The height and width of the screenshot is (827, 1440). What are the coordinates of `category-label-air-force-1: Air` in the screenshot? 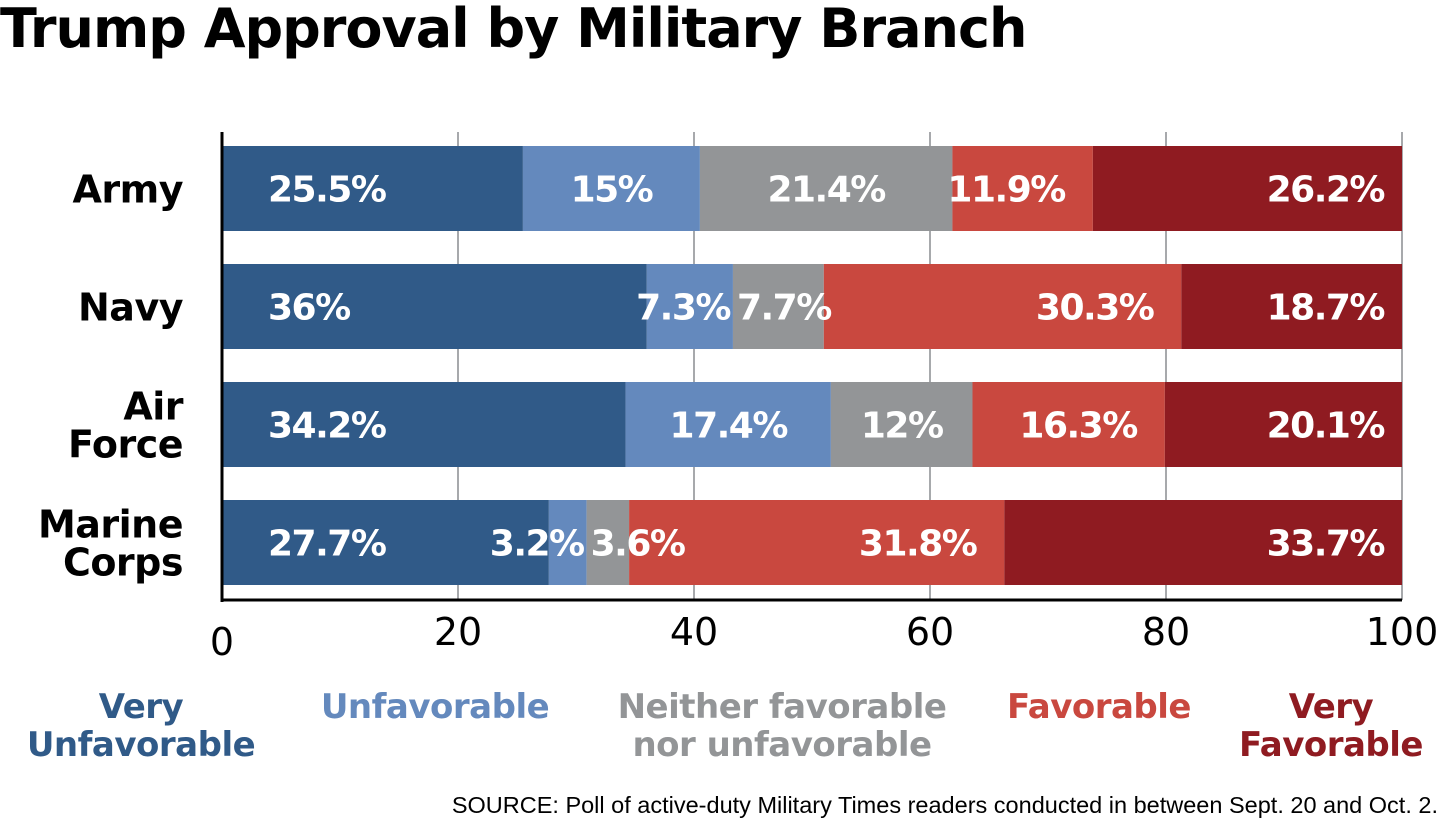 It's located at (153, 407).